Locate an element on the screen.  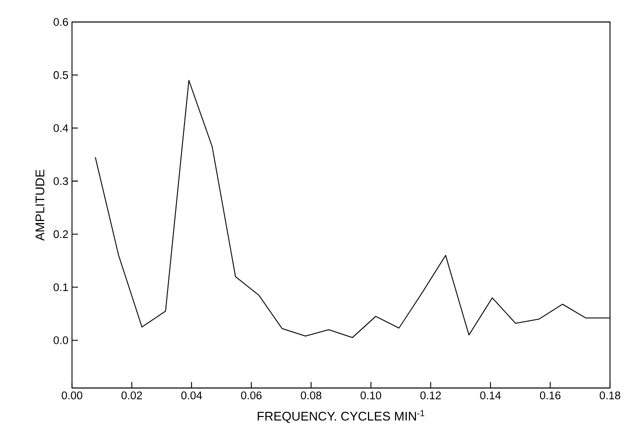
x-tick-label: 0.14 is located at coordinates (490, 396).